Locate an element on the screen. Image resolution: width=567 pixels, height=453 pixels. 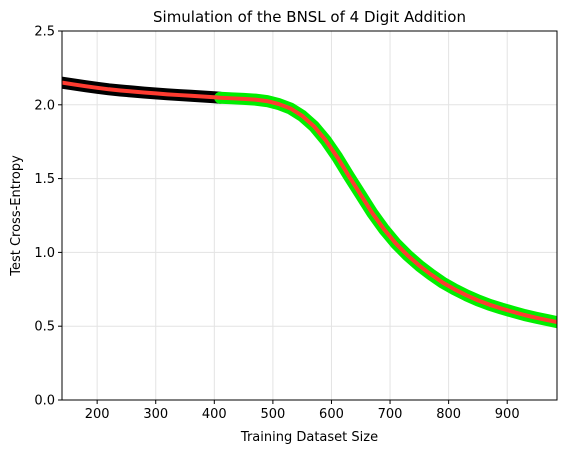
y-tick-label: 2.0 is located at coordinates (44, 105).